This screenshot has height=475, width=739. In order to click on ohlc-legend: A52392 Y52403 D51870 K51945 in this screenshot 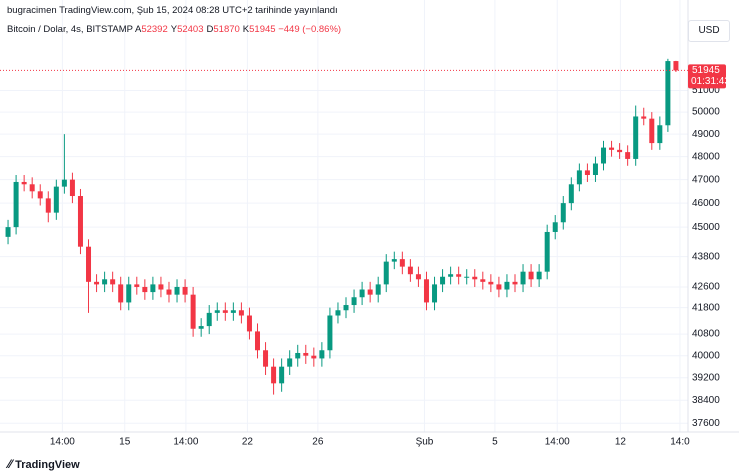, I will do `click(205, 29)`.